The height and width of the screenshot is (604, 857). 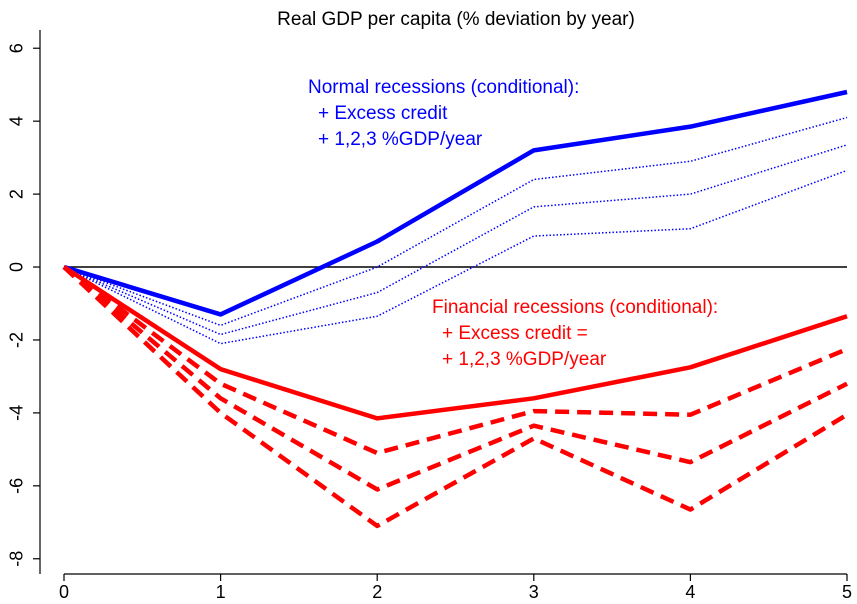 I want to click on x-tick-label: 1, so click(x=221, y=592).